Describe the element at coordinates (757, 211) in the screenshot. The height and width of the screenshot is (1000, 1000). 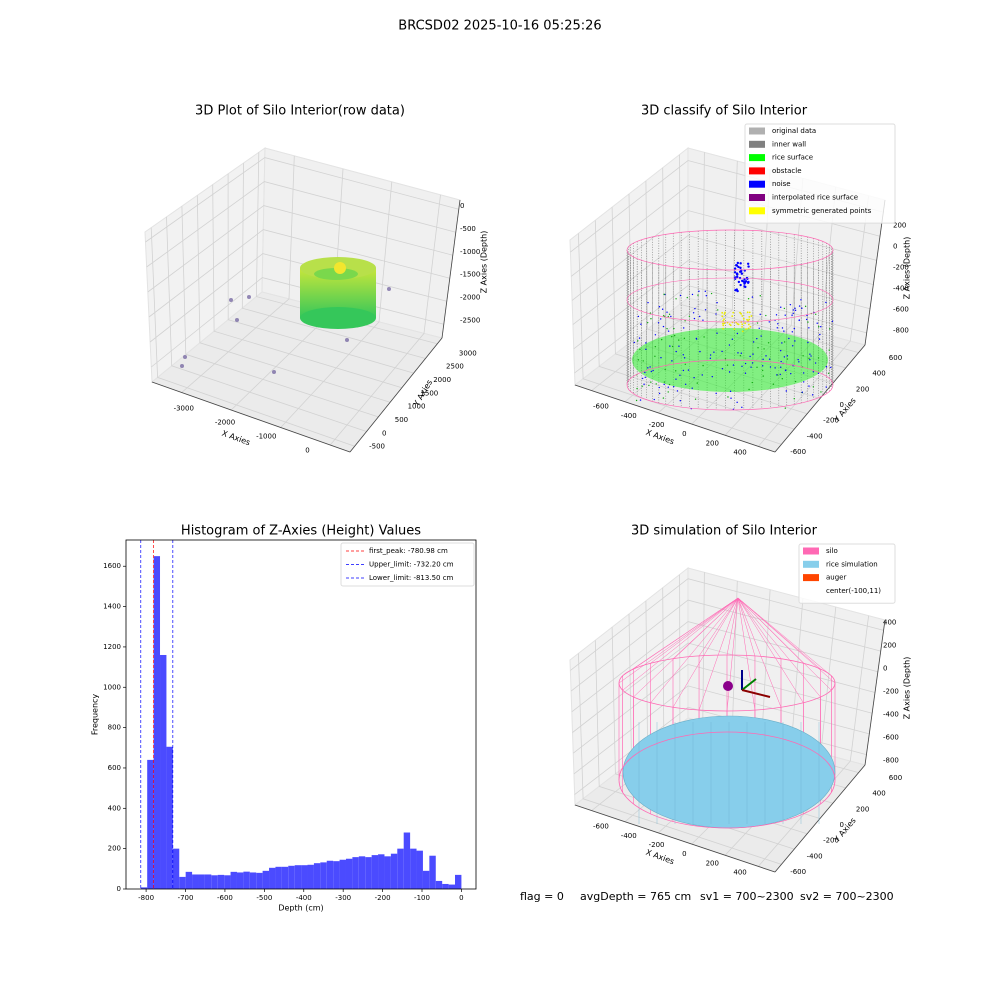
I see `legend-patch` at that location.